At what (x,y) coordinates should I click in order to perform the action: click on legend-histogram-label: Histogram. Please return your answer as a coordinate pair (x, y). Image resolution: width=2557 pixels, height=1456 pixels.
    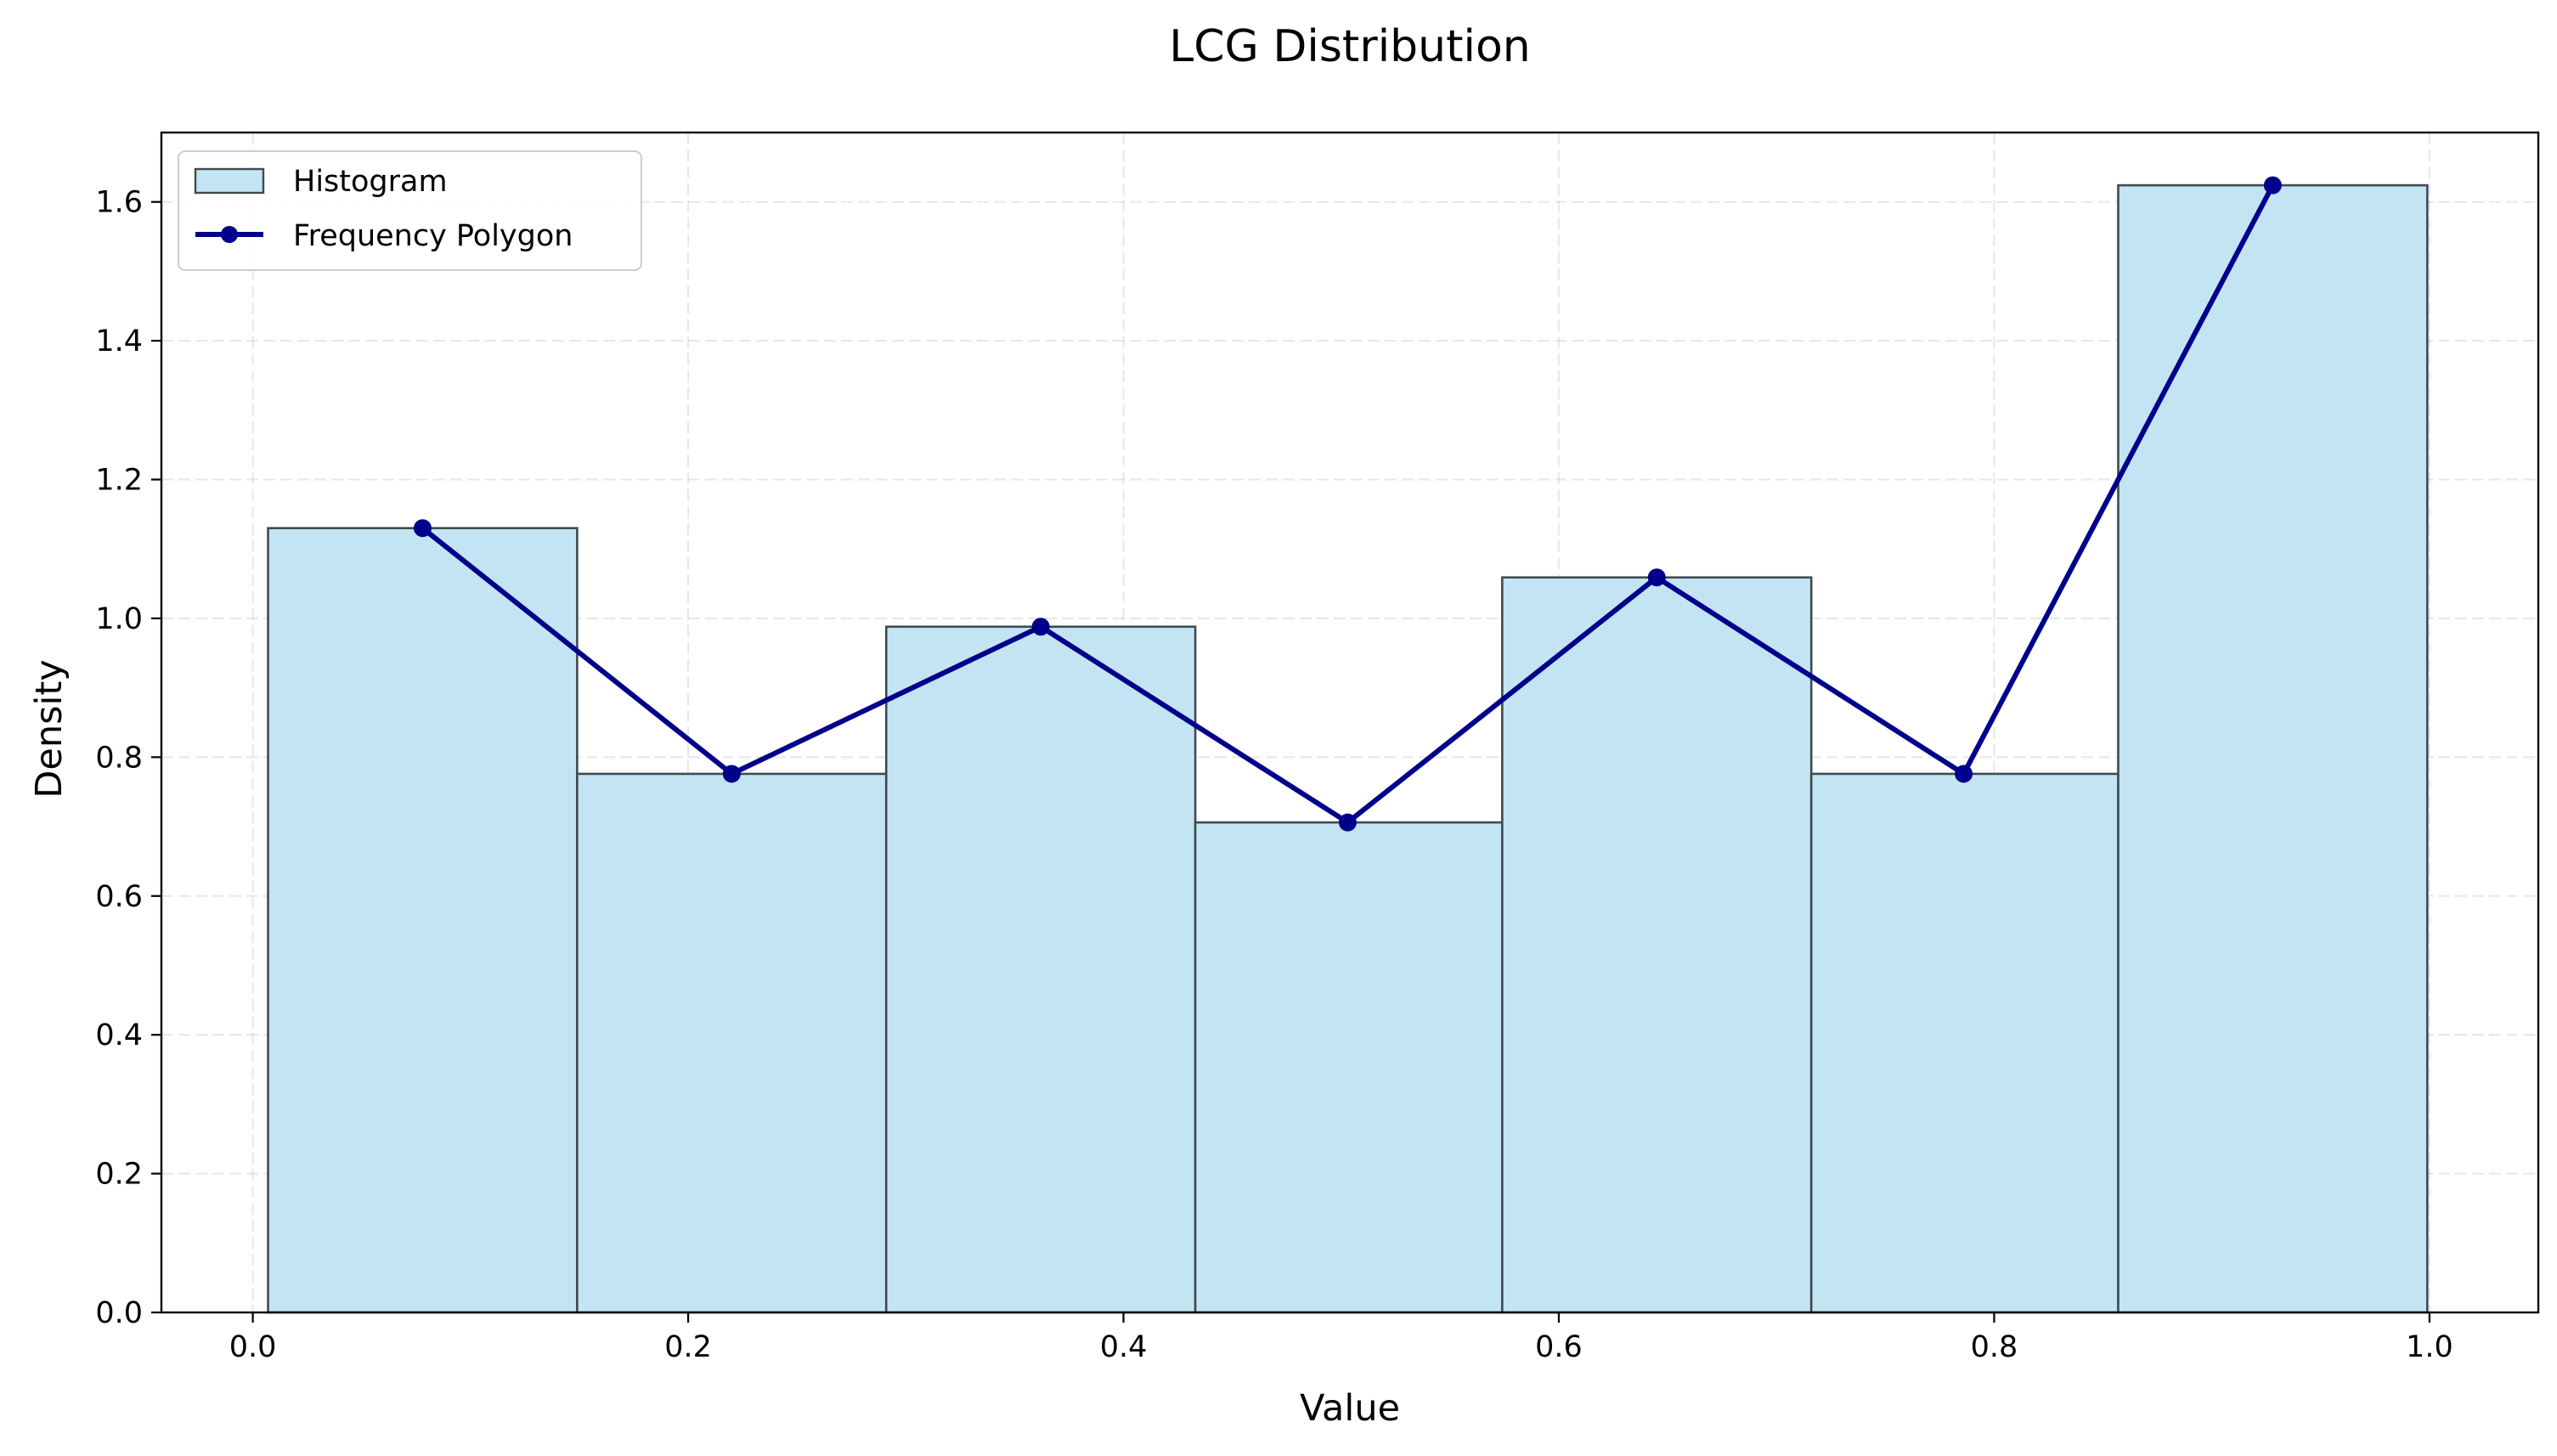
    Looking at the image, I should click on (370, 182).